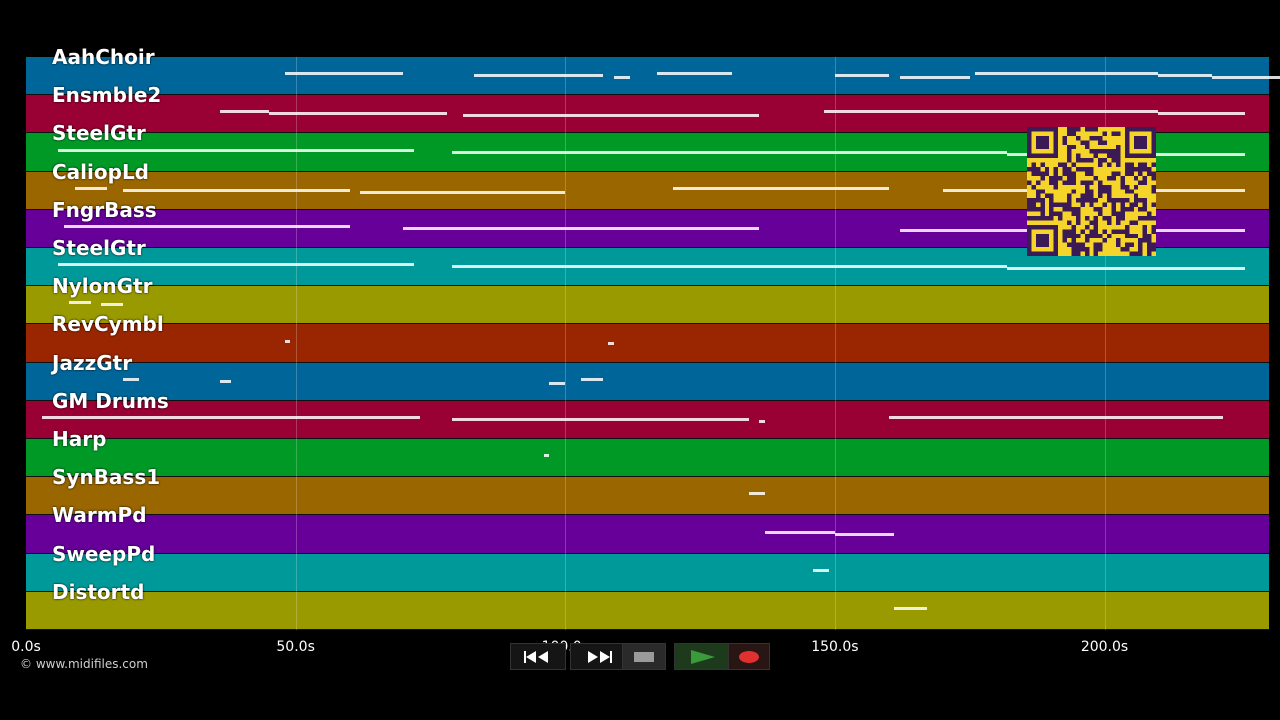 The image size is (1280, 720). Describe the element at coordinates (92, 362) in the screenshot. I see `track-label: JazzGtr` at that location.